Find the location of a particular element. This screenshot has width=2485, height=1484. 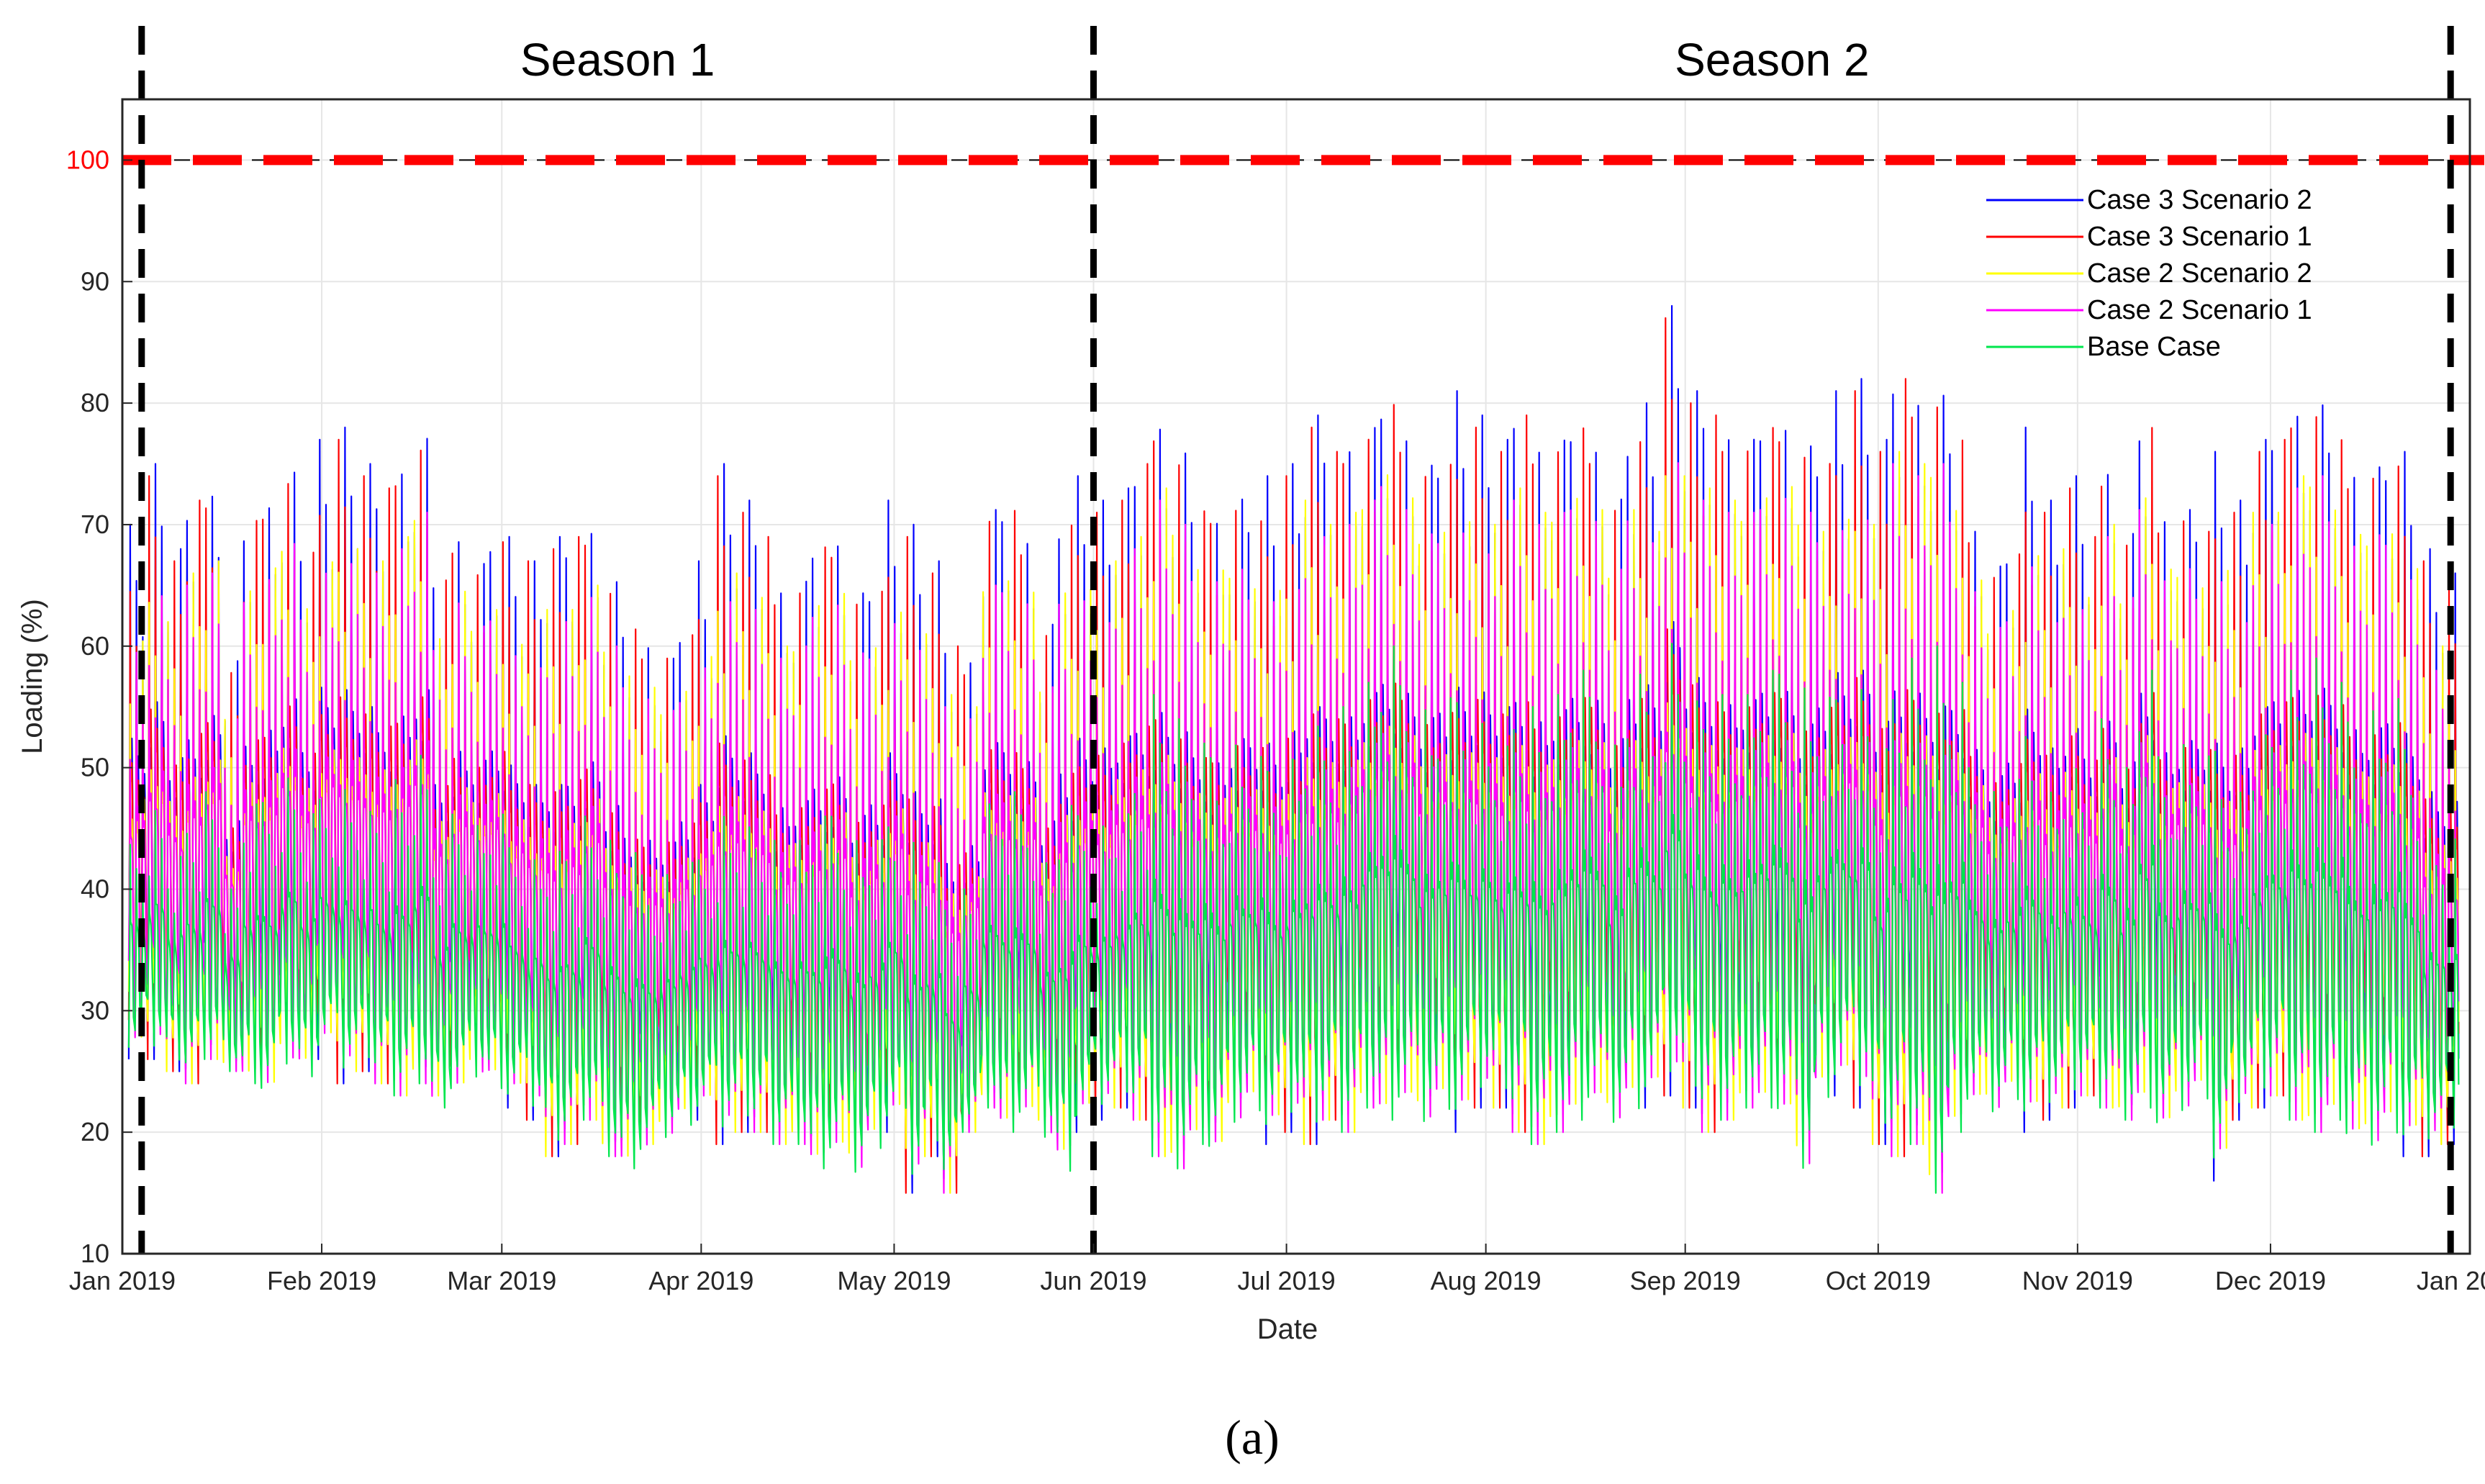

y-tick-label: 90 is located at coordinates (95, 281).